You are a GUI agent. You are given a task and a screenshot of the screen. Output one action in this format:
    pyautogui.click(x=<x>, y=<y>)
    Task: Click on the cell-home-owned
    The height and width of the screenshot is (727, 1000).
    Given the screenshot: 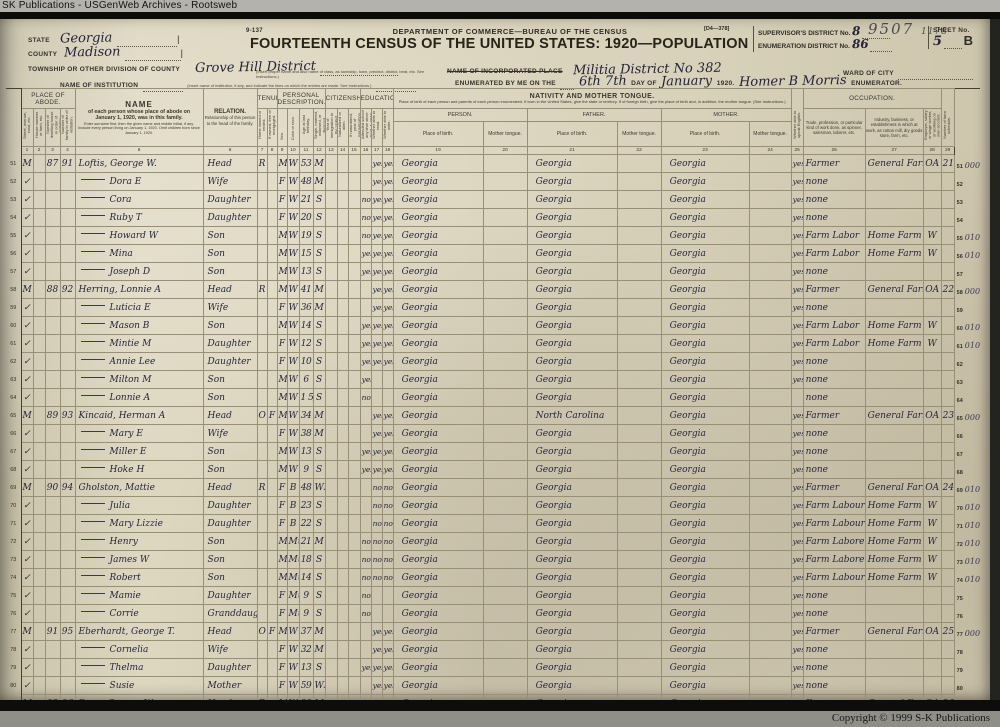 What is the action you would take?
    pyautogui.click(x=262, y=361)
    